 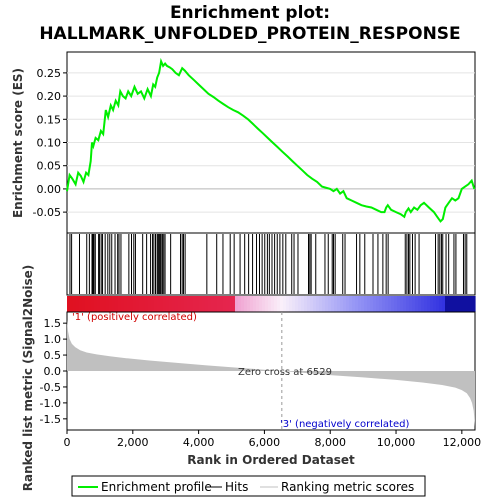 I want to click on ranking-heatmap-bar, so click(x=271, y=304).